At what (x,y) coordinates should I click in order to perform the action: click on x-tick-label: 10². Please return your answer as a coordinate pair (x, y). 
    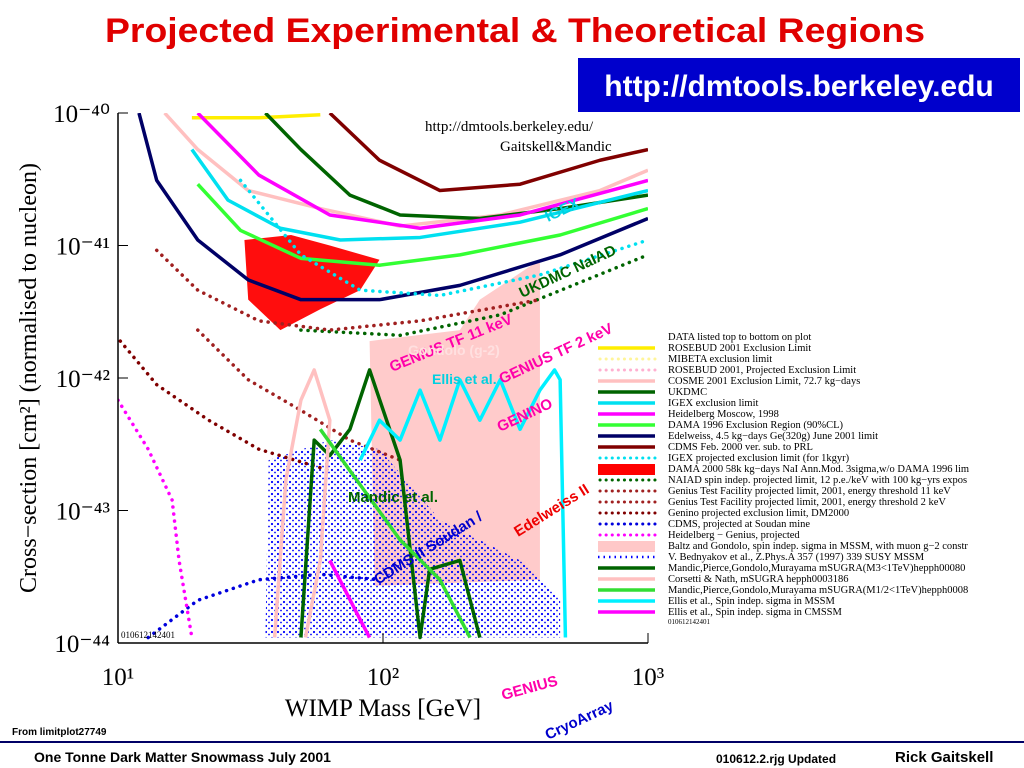
    Looking at the image, I should click on (383, 677).